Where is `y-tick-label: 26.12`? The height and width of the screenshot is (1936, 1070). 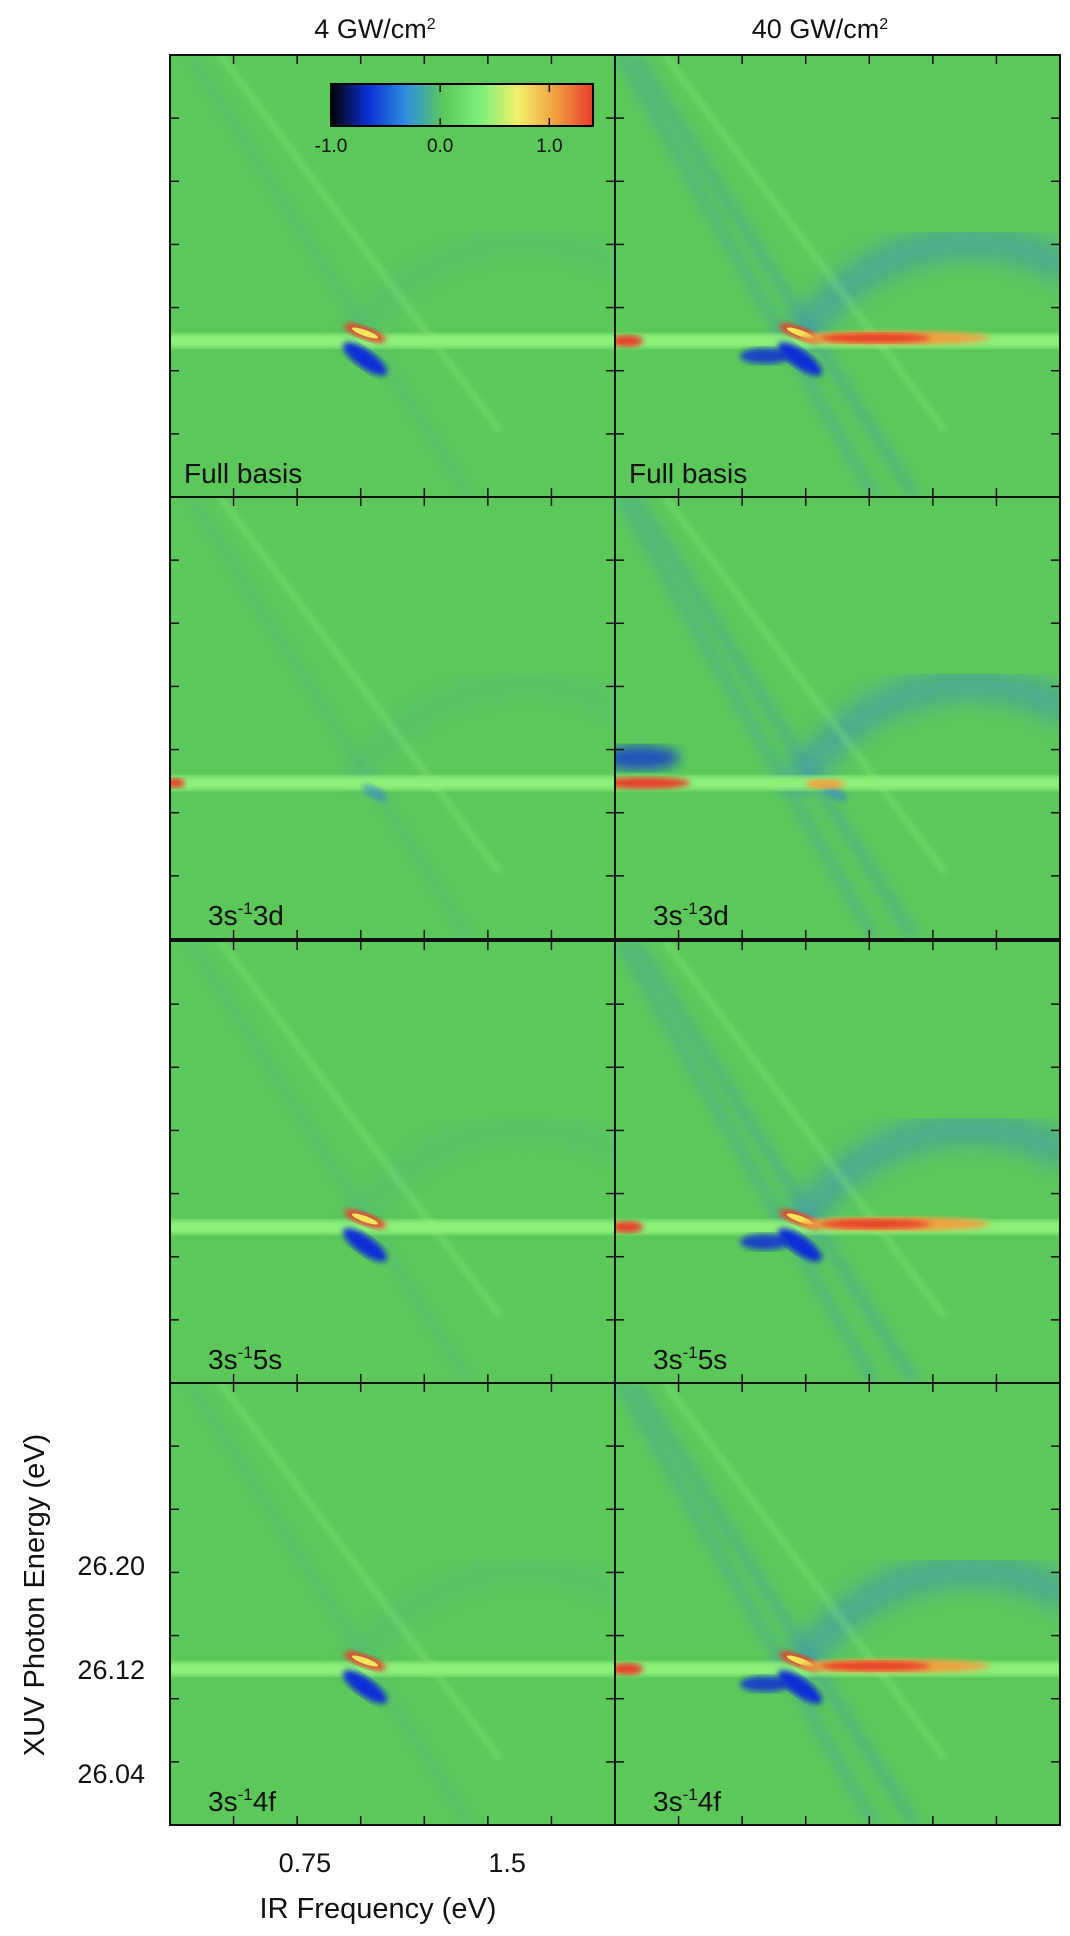 y-tick-label: 26.12 is located at coordinates (111, 1670).